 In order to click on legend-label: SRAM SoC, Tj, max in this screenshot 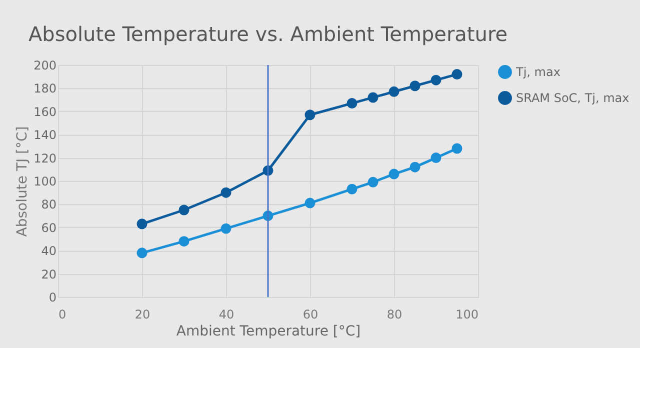, I will do `click(573, 98)`.